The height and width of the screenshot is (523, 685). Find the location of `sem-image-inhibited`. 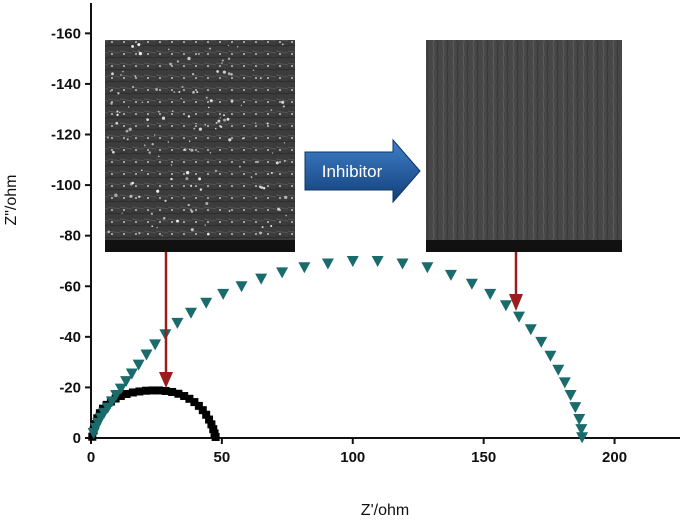

sem-image-inhibited is located at coordinates (524, 146).